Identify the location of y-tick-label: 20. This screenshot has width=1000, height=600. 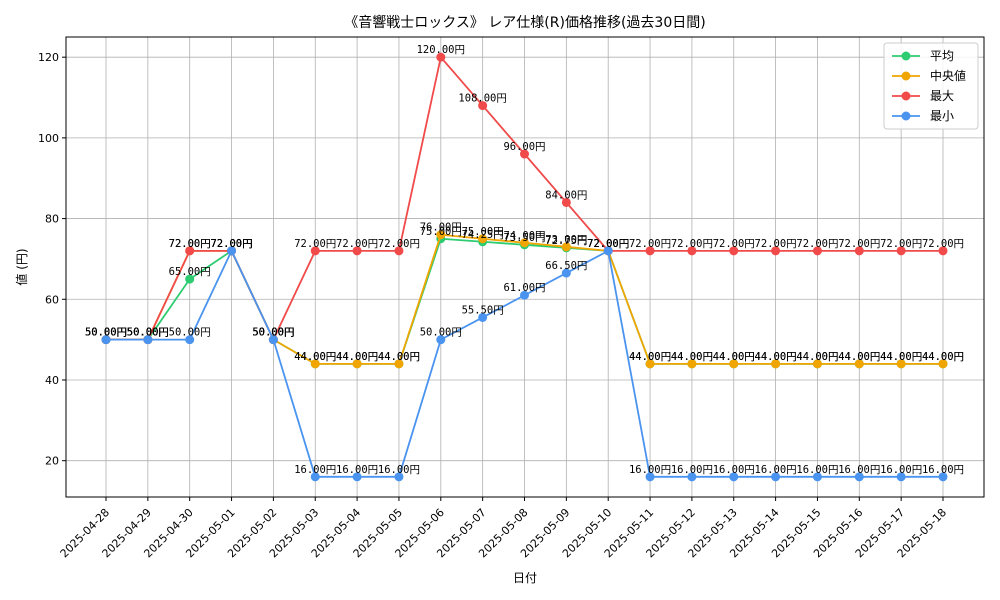
(52, 461).